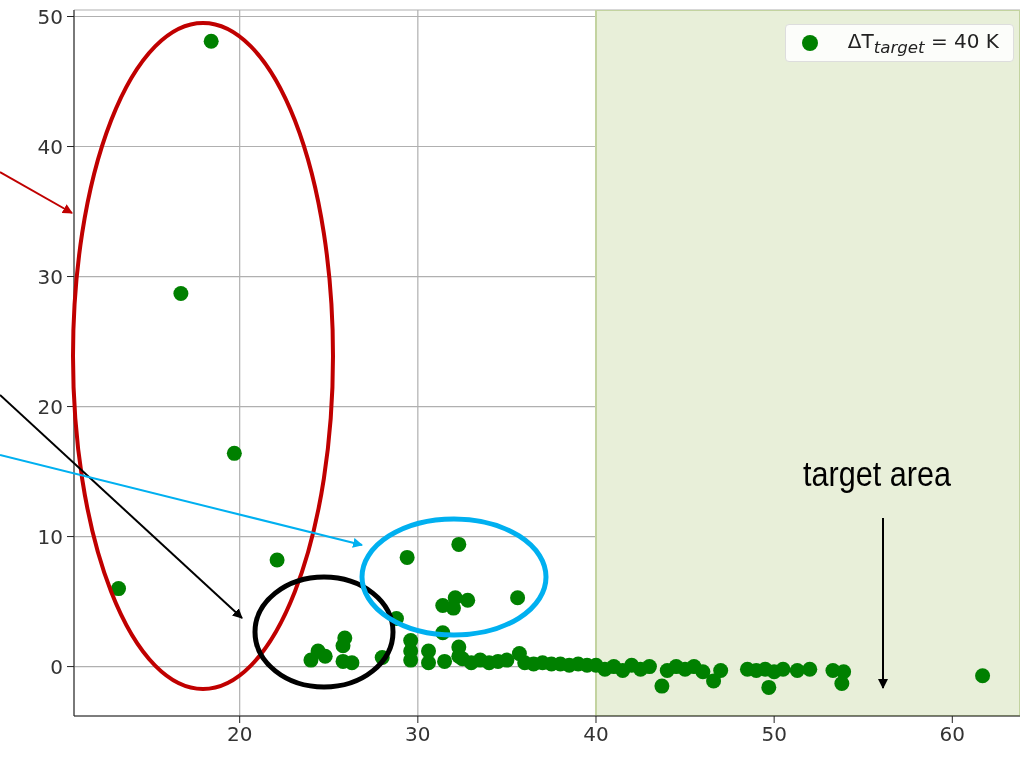 This screenshot has width=1020, height=760. What do you see at coordinates (418, 734) in the screenshot?
I see `x-tick-label: 30` at bounding box center [418, 734].